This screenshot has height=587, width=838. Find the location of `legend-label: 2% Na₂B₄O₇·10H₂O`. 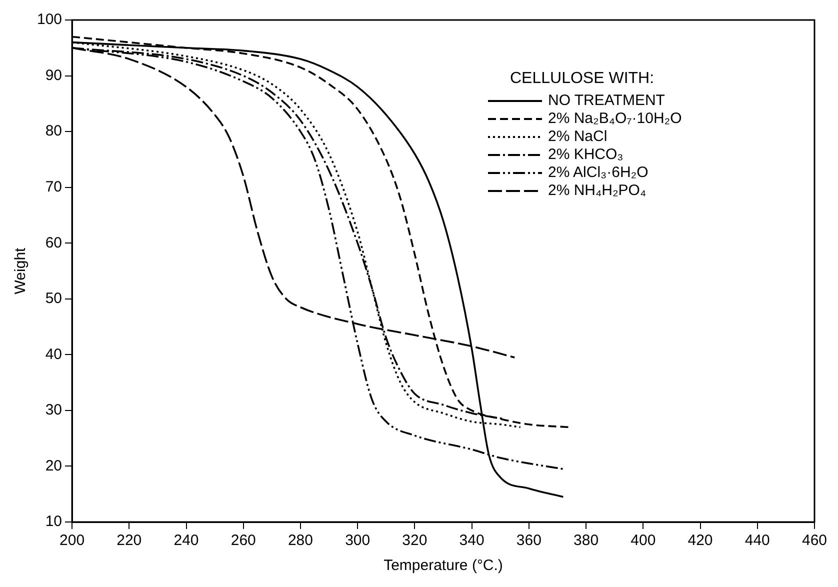

legend-label: 2% Na₂B₄O₇·10H₂O is located at coordinates (615, 119).